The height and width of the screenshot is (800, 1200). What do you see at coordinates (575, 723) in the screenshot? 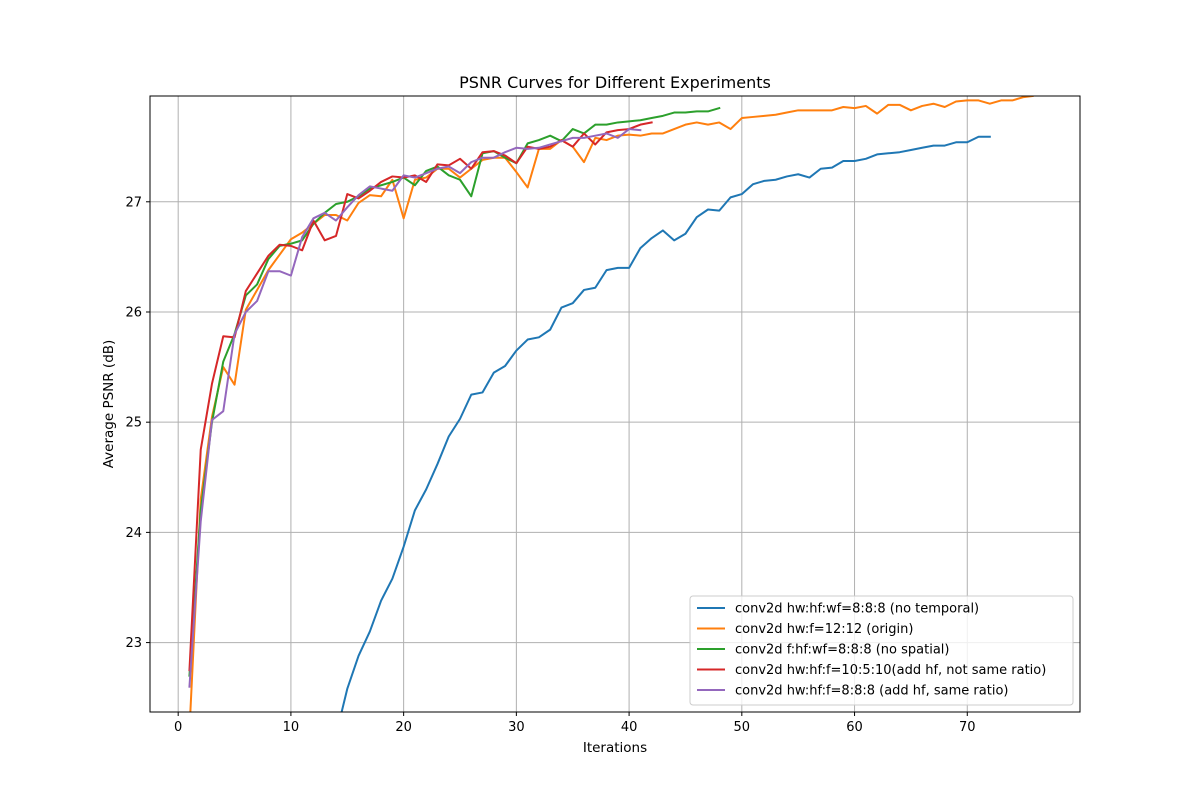
I see `x-axis-ticks: 0 10 20 30 40 50 60 70` at bounding box center [575, 723].